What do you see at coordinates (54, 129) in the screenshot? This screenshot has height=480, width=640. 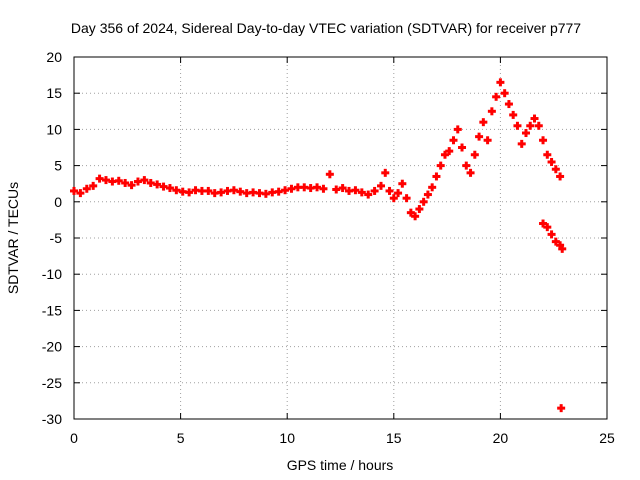 I see `y-tick-label: 10` at bounding box center [54, 129].